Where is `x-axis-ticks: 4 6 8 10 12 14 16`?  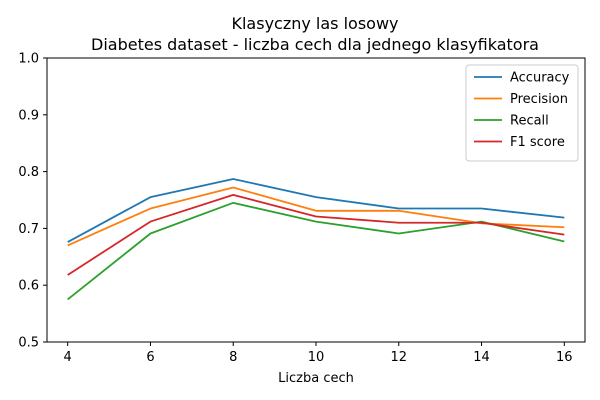
x-axis-ticks: 4 6 8 10 12 14 16 is located at coordinates (318, 353).